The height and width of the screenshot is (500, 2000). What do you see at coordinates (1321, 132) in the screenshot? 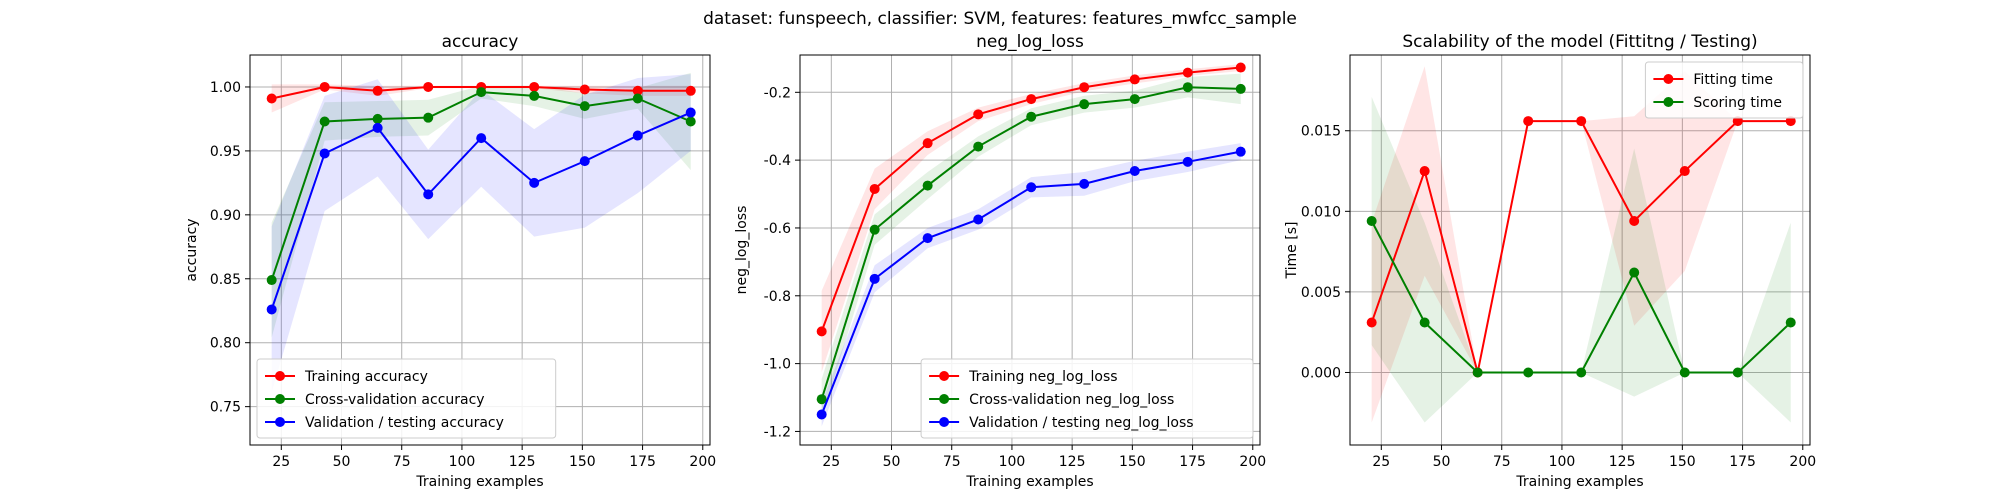
I see `y-tick-label: 0.015` at bounding box center [1321, 132].